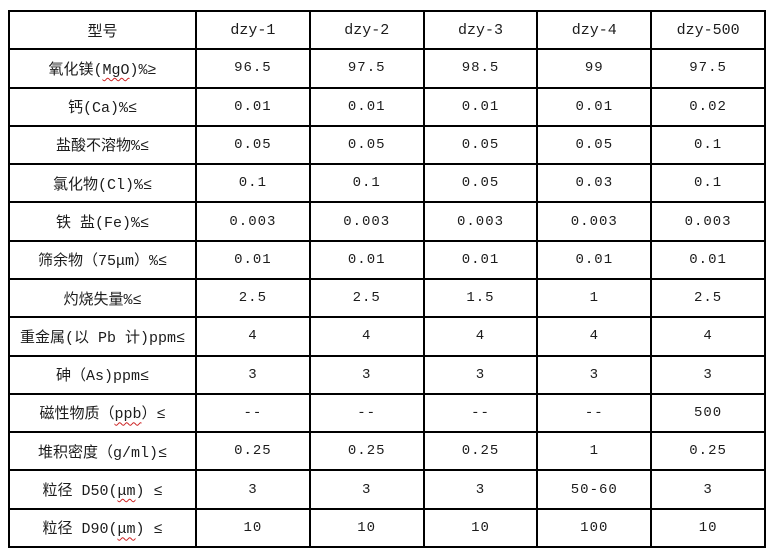 The image size is (777, 557). Describe the element at coordinates (480, 298) in the screenshot. I see `cell: 1.5` at that location.